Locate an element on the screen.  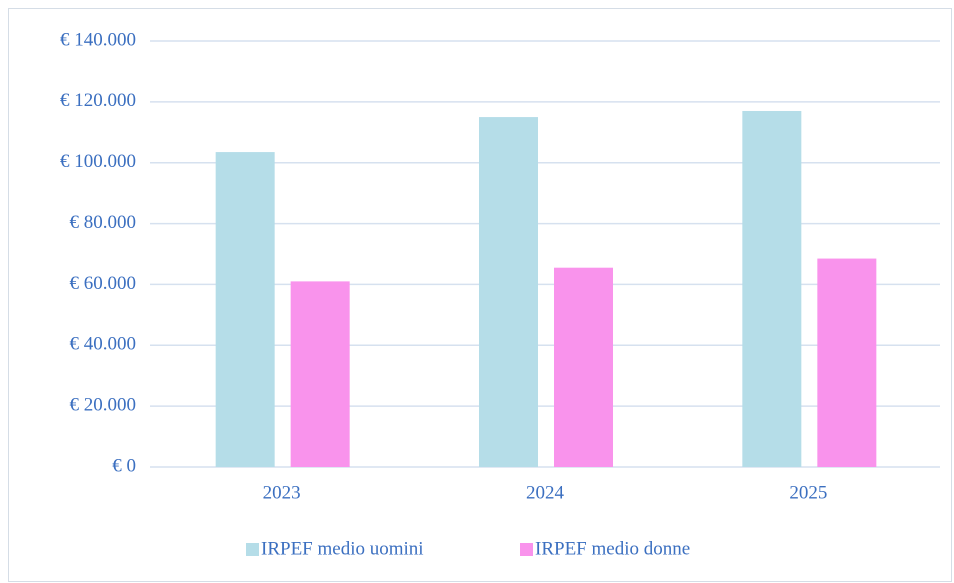
legend-label: IRPEF medio donne is located at coordinates (612, 548).